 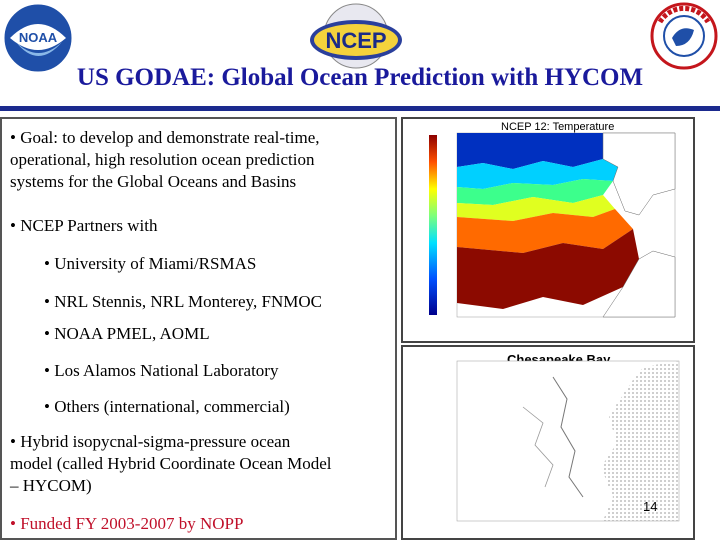 I want to click on partner-item: • Los Alamos National Laboratory, so click(x=161, y=370).